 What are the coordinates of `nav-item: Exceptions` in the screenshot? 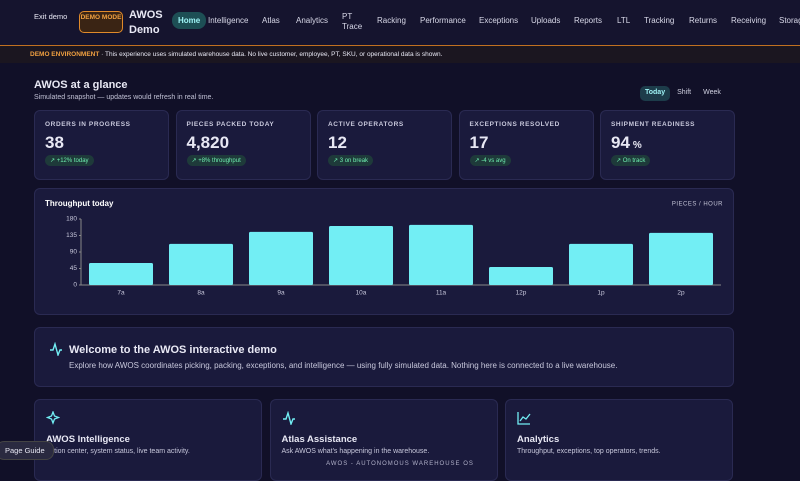 It's located at (499, 20).